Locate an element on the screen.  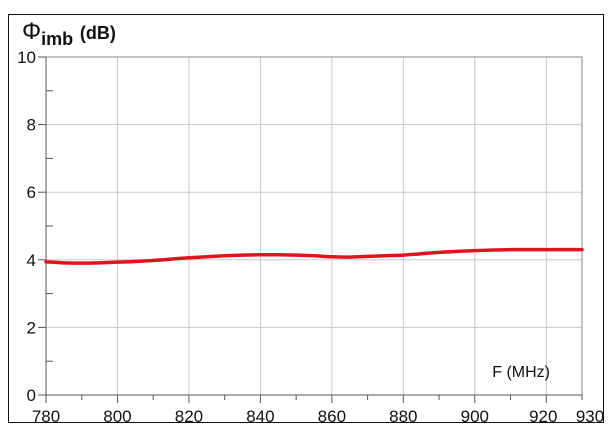
x-tick-label: 920 is located at coordinates (543, 416).